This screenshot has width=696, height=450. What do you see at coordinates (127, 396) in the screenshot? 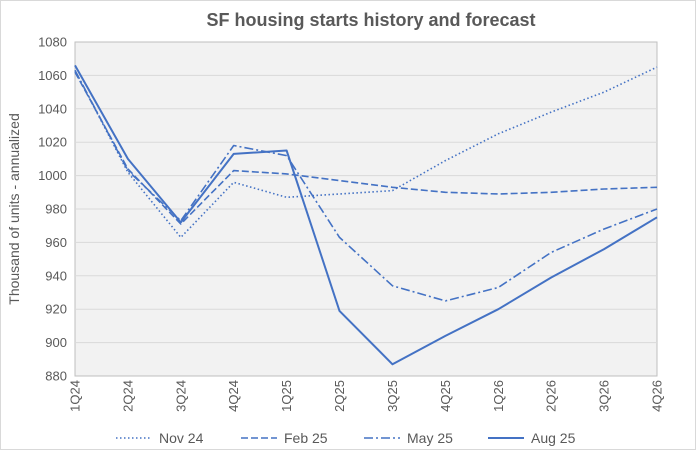
I see `x-tick-label: 2Q24` at bounding box center [127, 396].